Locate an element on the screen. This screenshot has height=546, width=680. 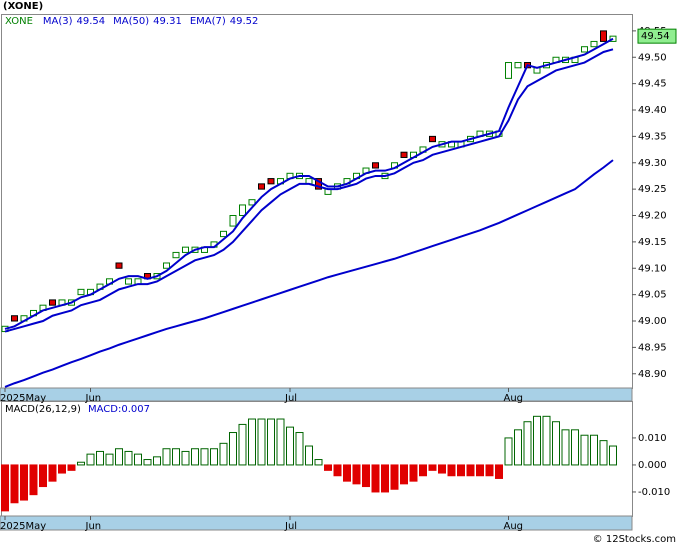
y-tick-label: 49.05 is located at coordinates (652, 295).